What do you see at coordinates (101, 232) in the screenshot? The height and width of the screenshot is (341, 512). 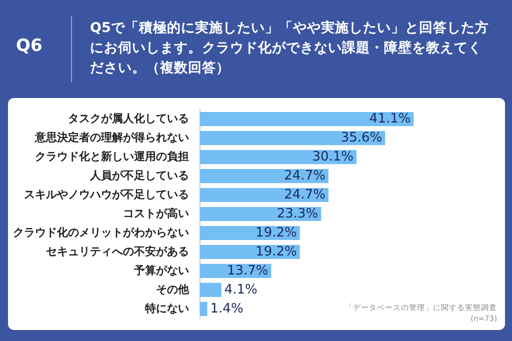 I see `y-tick-label: クラウド化のメリットがわからない` at bounding box center [101, 232].